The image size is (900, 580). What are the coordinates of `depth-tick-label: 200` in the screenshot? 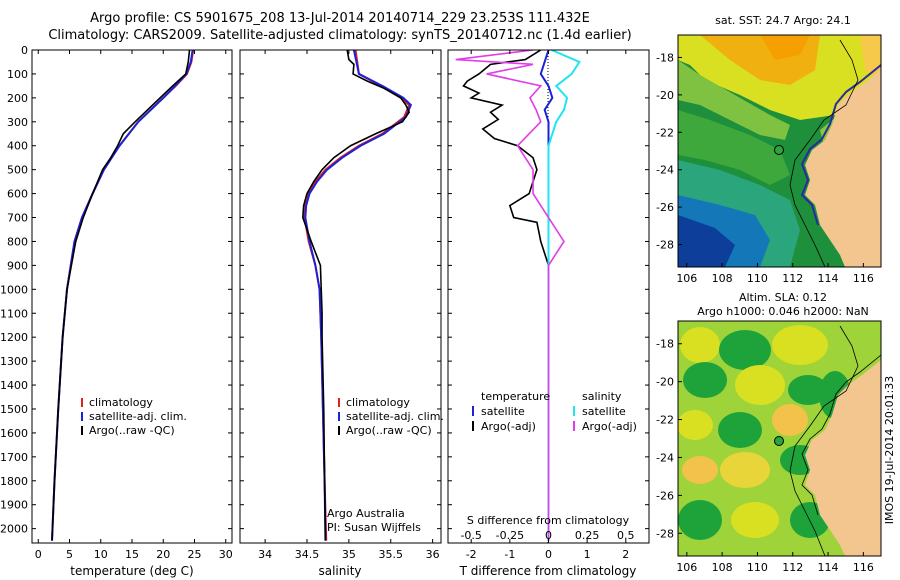 It's located at (17, 98).